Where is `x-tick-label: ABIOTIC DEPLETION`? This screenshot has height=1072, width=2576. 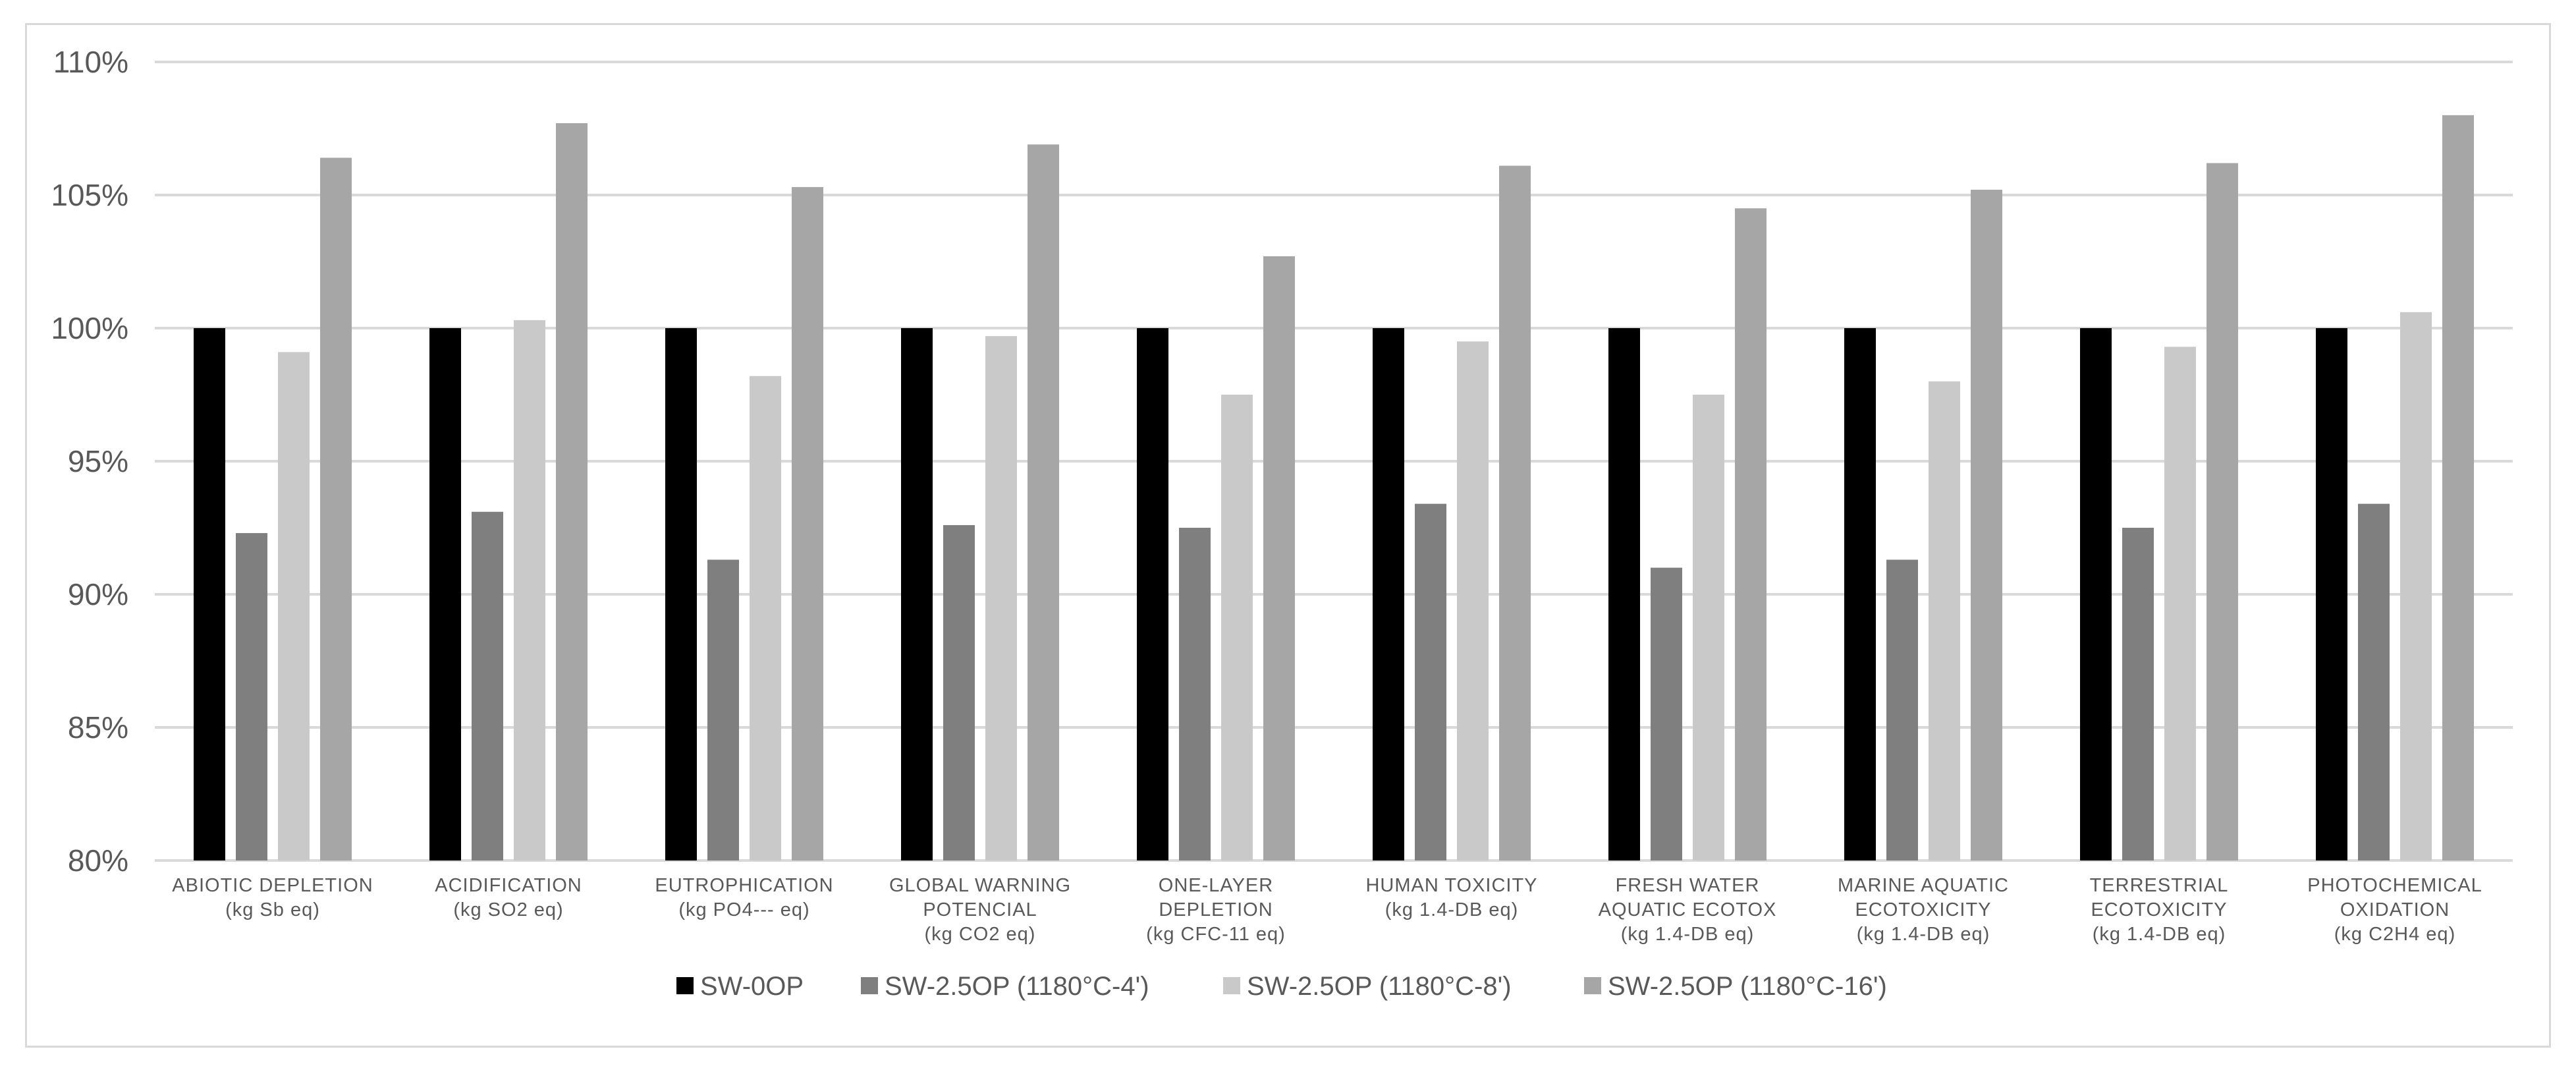 x-tick-label: ABIOTIC DEPLETION is located at coordinates (272, 886).